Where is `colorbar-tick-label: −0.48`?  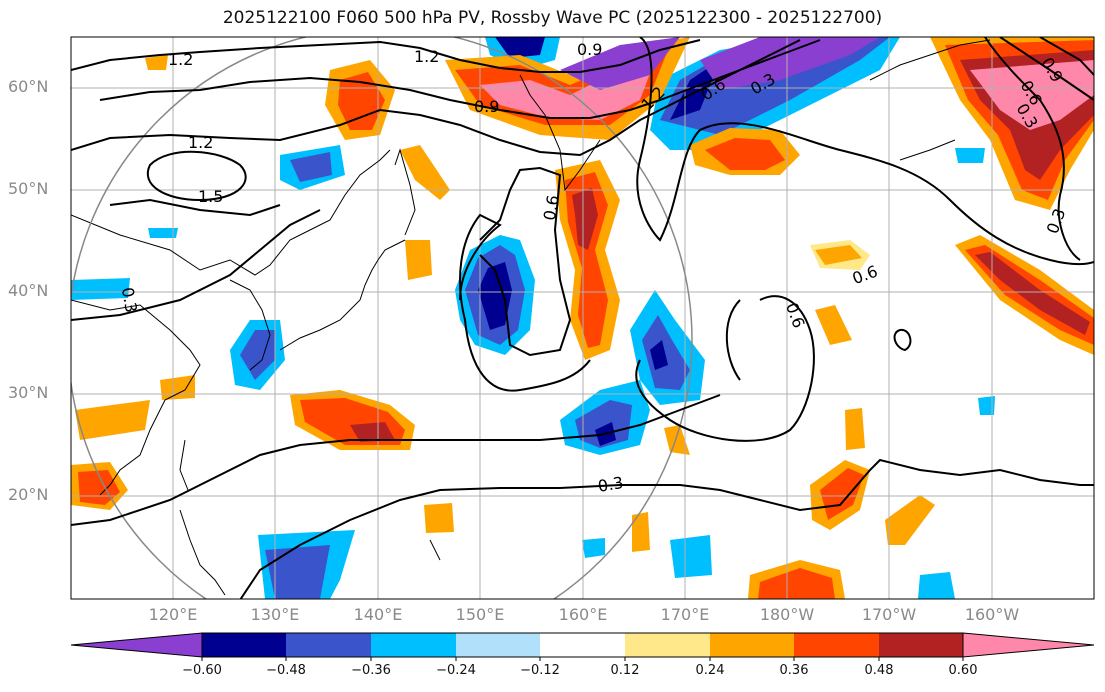
colorbar-tick-label: −0.48 is located at coordinates (286, 670).